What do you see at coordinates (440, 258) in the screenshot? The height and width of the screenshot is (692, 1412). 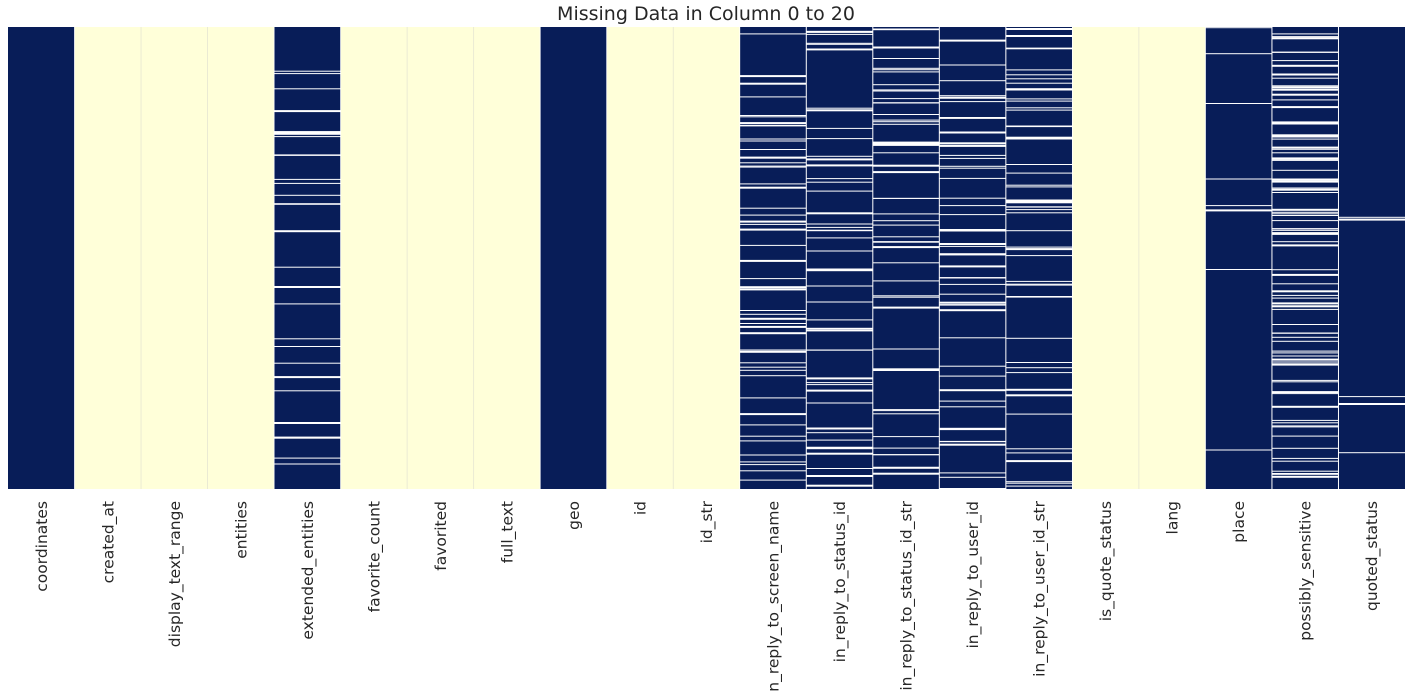 I see `heatmap-column-favorited` at bounding box center [440, 258].